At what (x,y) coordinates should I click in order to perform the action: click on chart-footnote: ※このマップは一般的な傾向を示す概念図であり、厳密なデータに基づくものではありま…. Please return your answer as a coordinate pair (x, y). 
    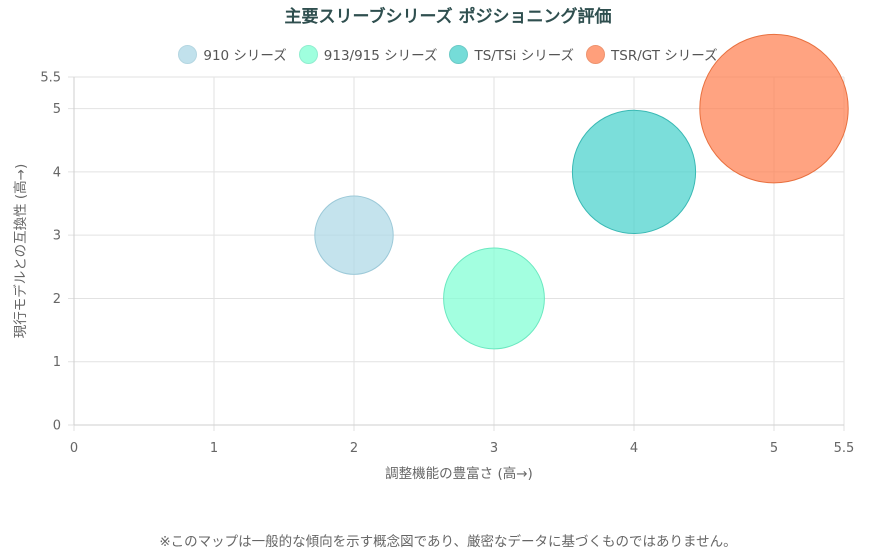
    Looking at the image, I should click on (448, 542).